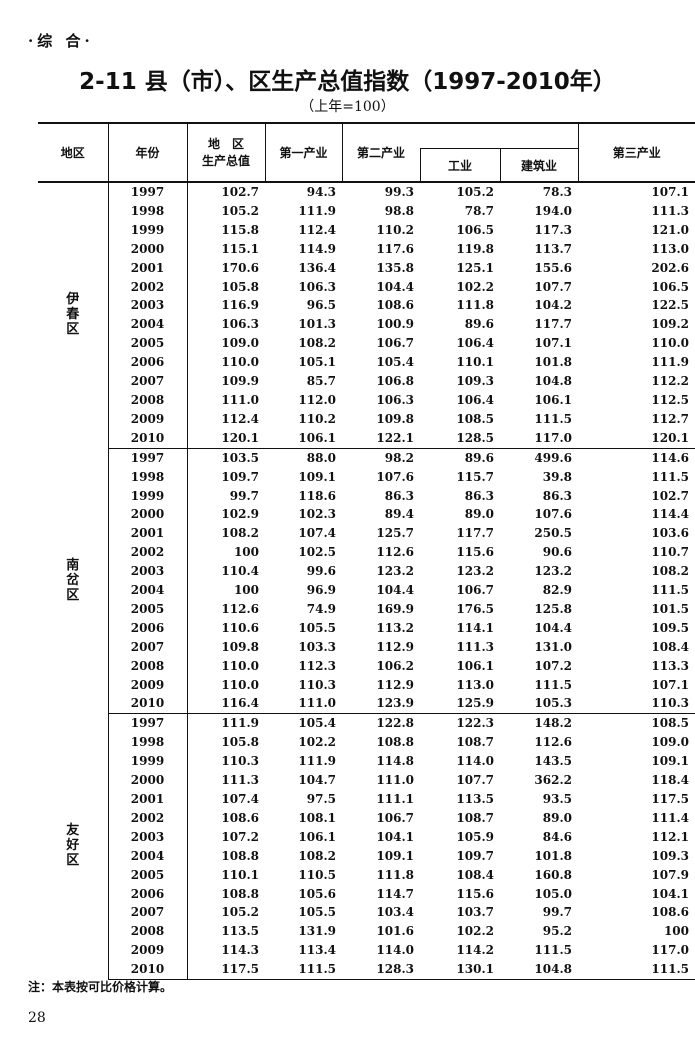 This screenshot has height=1061, width=695. Describe the element at coordinates (317, 418) in the screenshot. I see `primary-cell: 110.2` at that location.